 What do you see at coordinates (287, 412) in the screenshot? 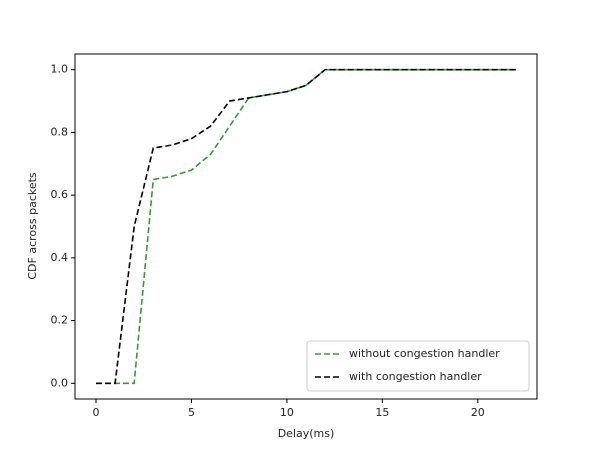
I see `x-tick-label: 10` at bounding box center [287, 412].